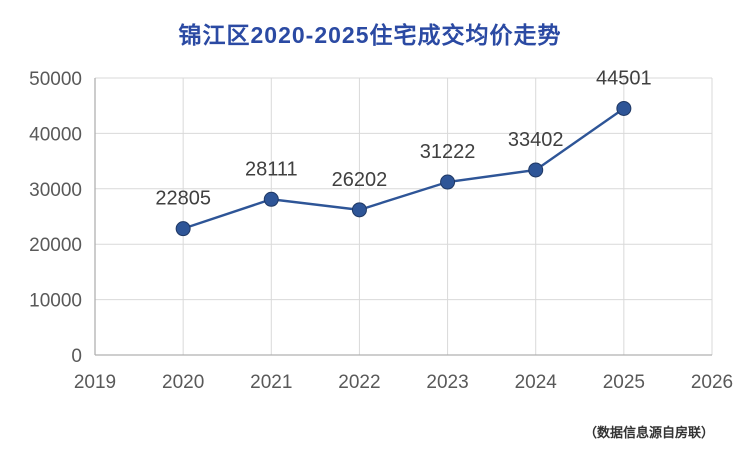  What do you see at coordinates (55, 190) in the screenshot?
I see `y-tick-label: 30000` at bounding box center [55, 190].